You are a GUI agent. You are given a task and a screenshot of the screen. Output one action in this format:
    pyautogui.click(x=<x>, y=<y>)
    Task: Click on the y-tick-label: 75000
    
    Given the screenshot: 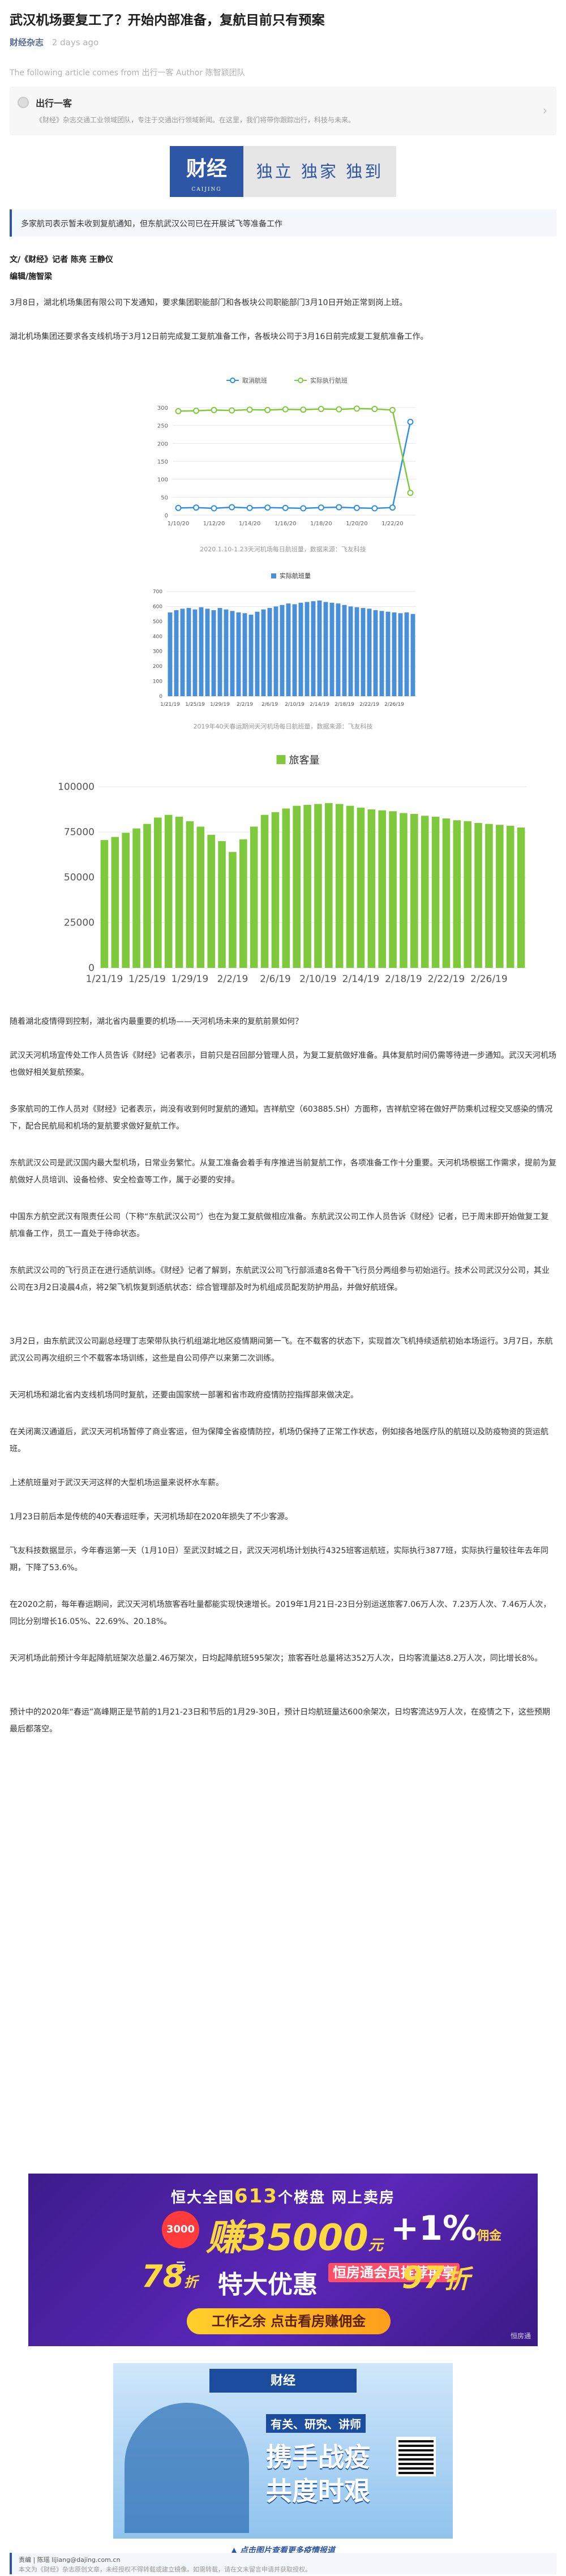 What is the action you would take?
    pyautogui.click(x=79, y=832)
    